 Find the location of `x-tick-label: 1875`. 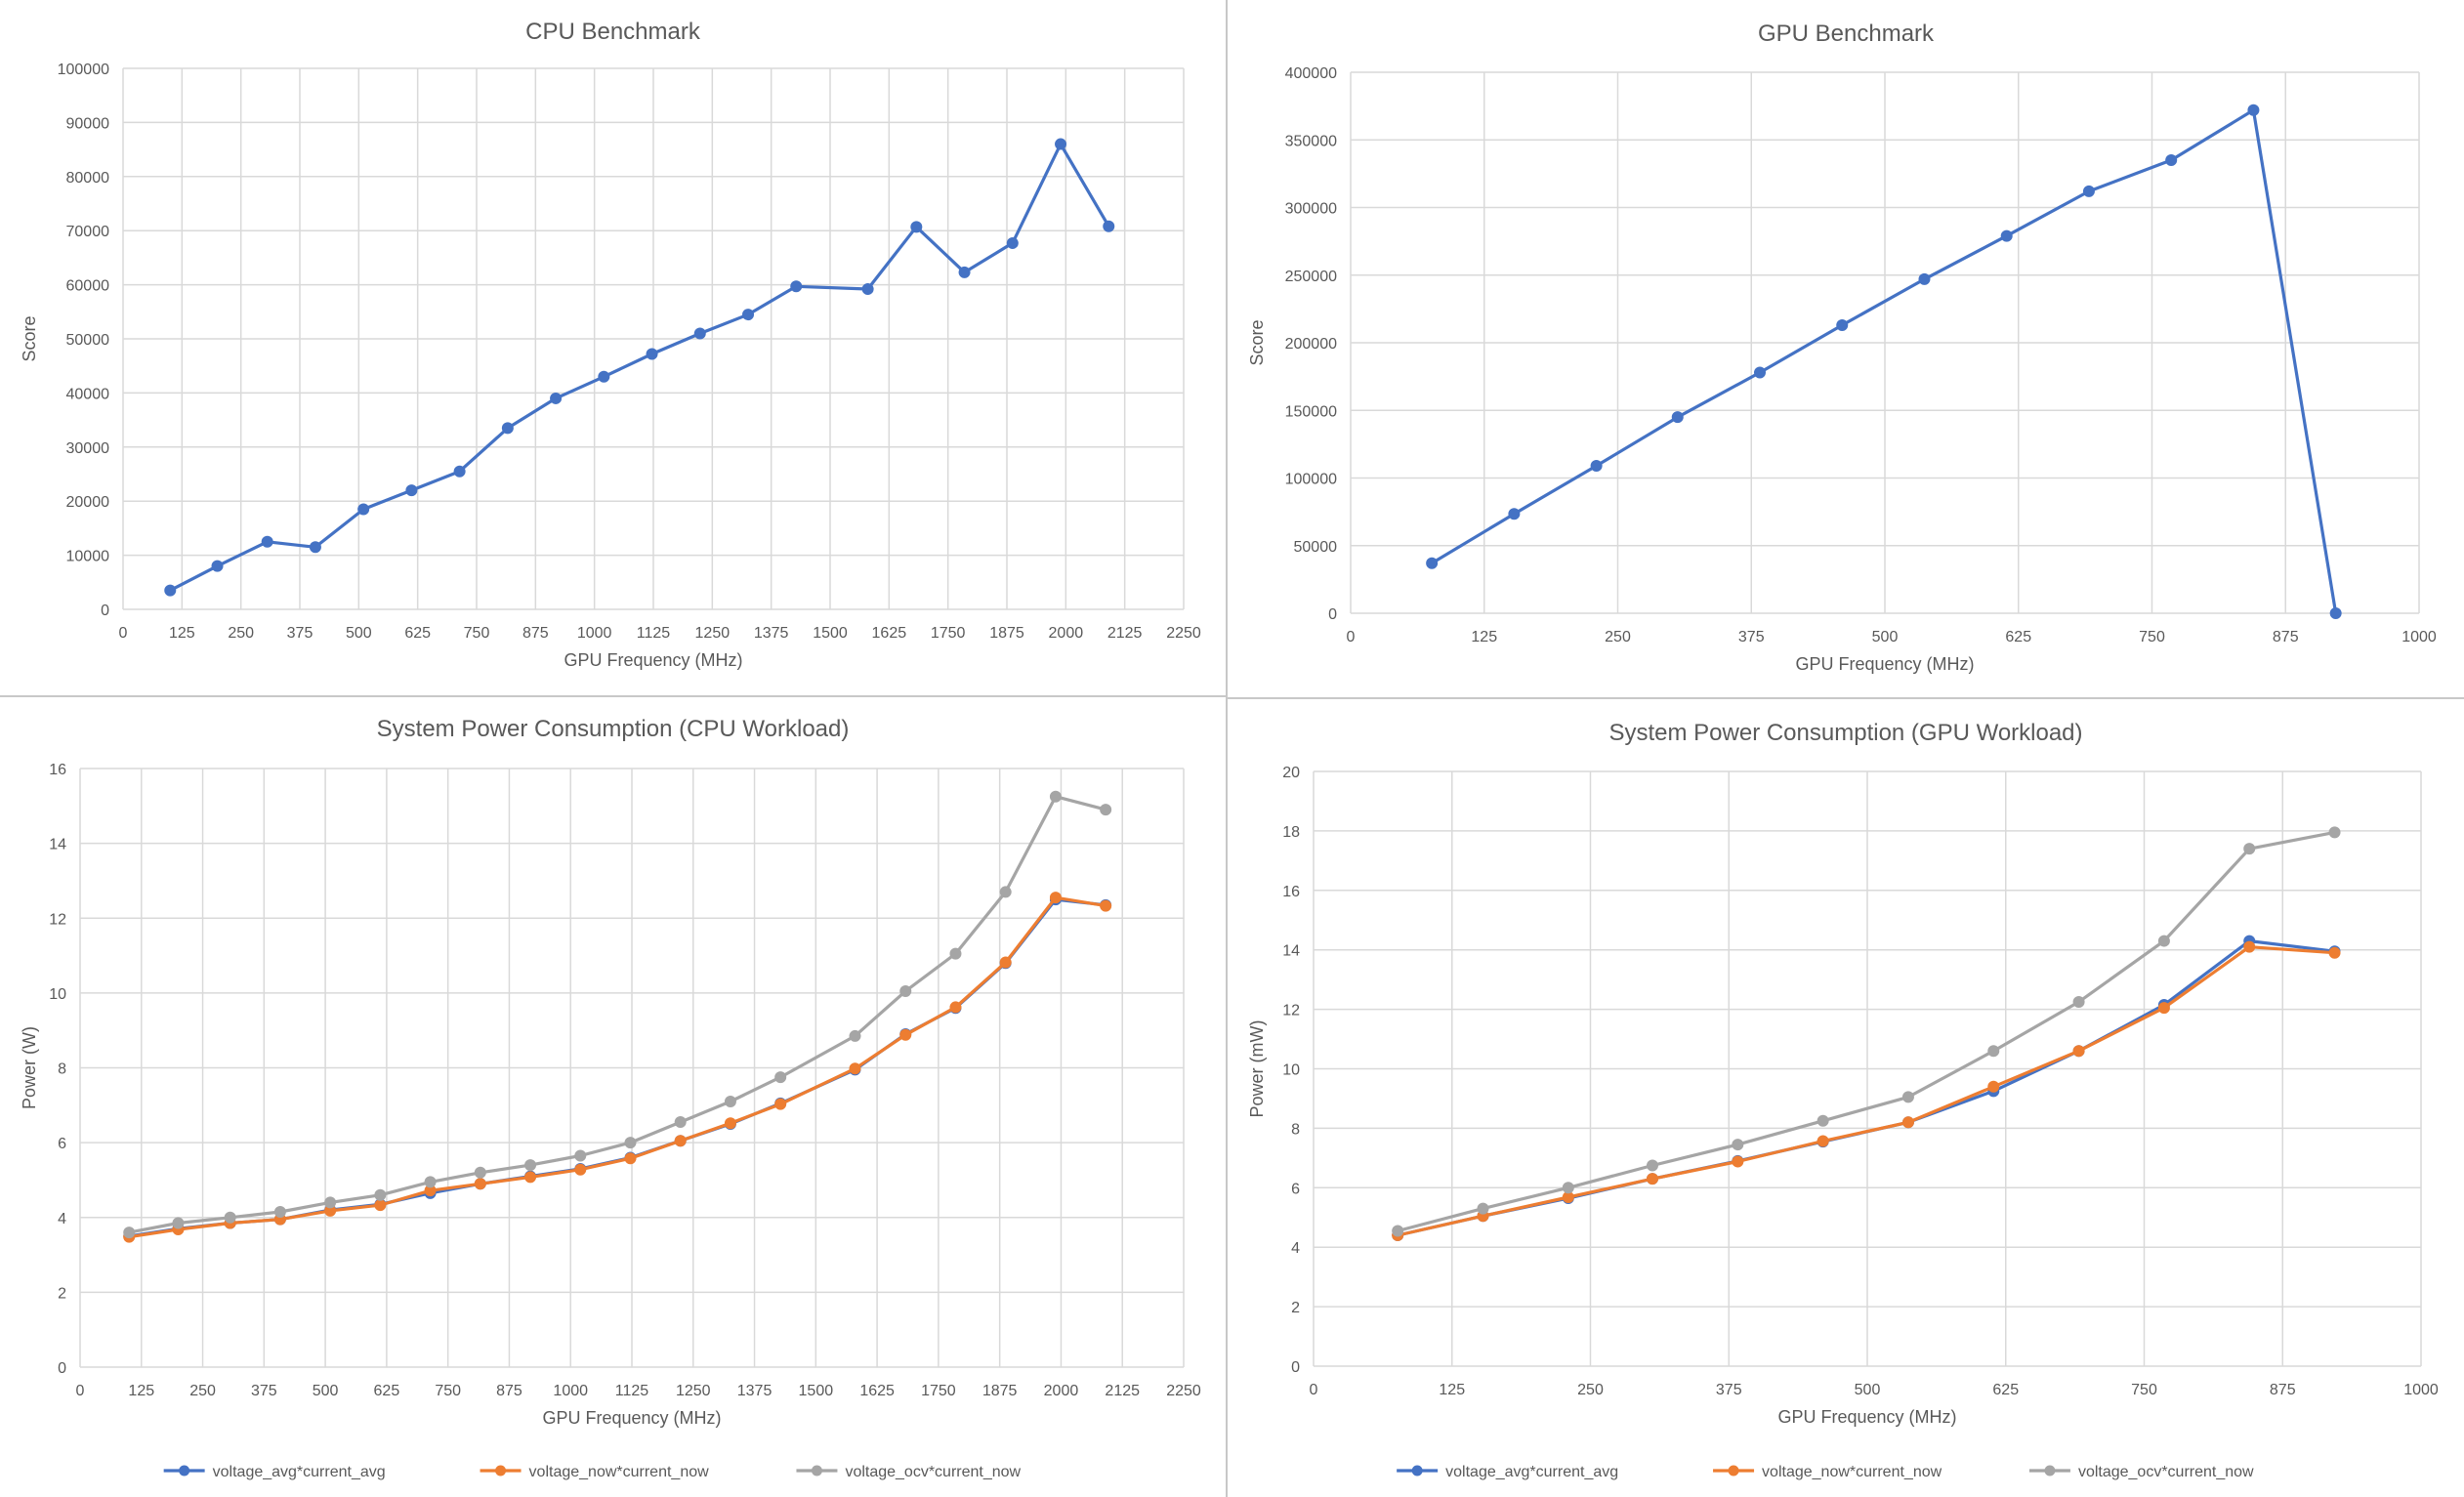

x-tick-label: 1875 is located at coordinates (1007, 634).